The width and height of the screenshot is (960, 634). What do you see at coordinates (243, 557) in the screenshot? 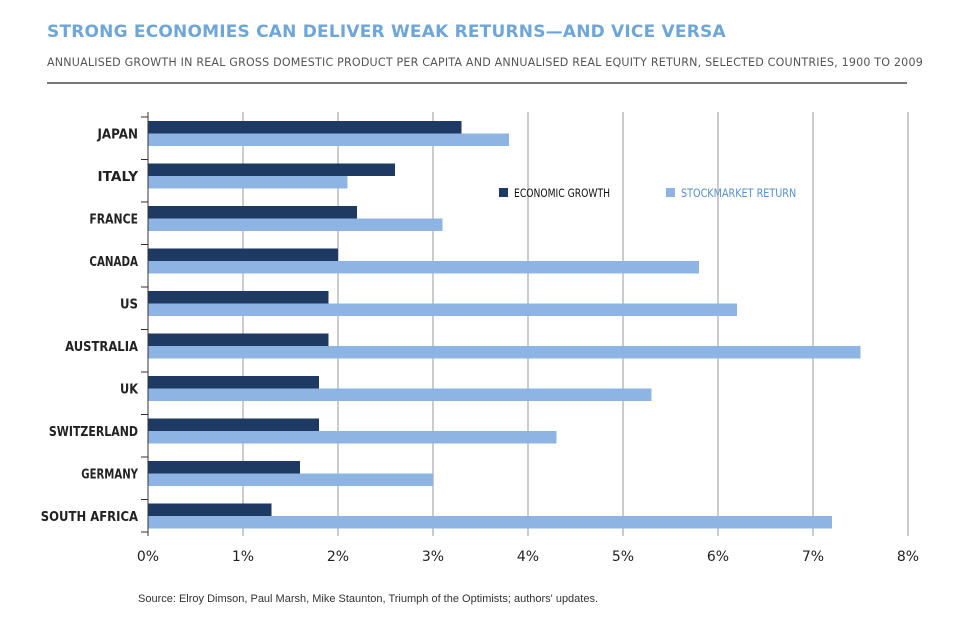
I see `x-tick-label: 1%` at bounding box center [243, 557].